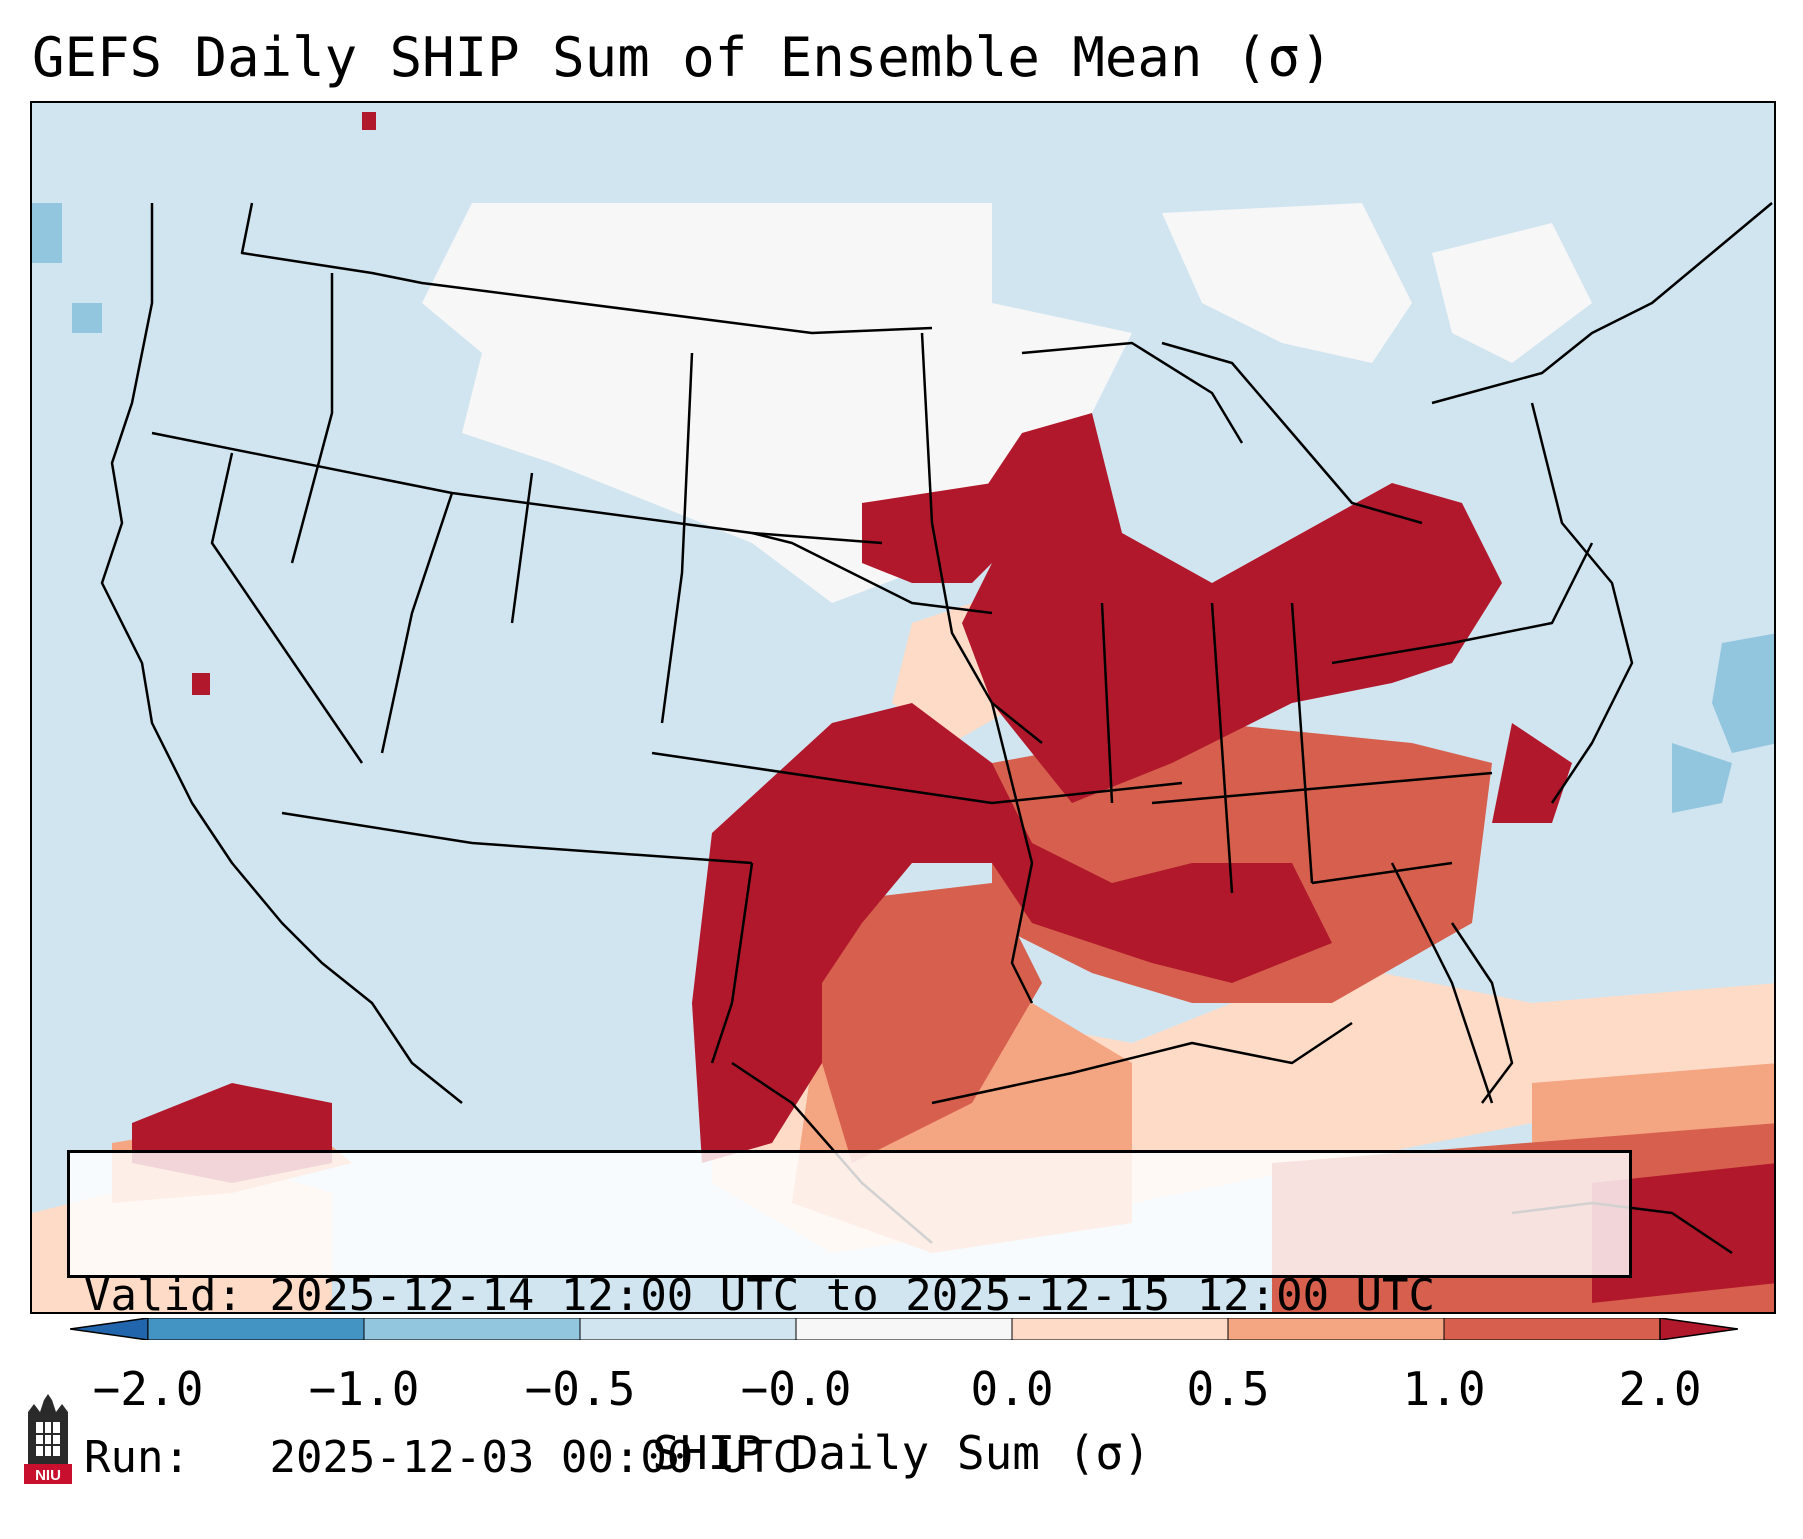 The height and width of the screenshot is (1539, 1803). I want to click on run-value: 2025-12-03 00:00 UTC, so click(534, 1457).